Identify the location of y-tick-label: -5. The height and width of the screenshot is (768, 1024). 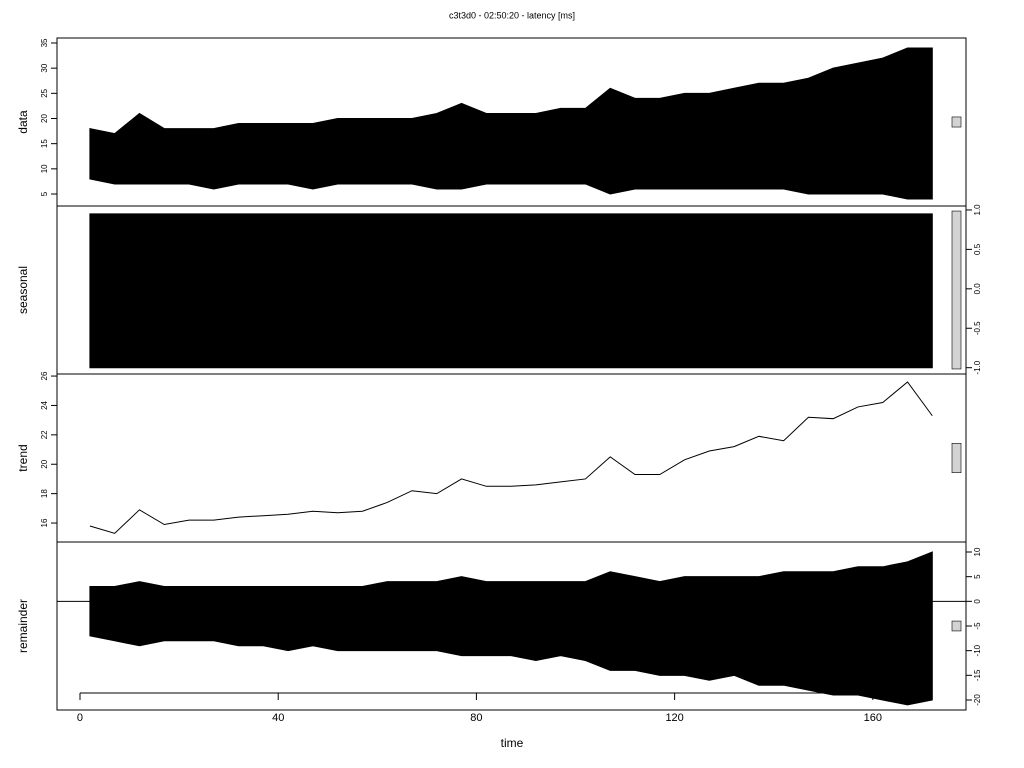
(977, 626).